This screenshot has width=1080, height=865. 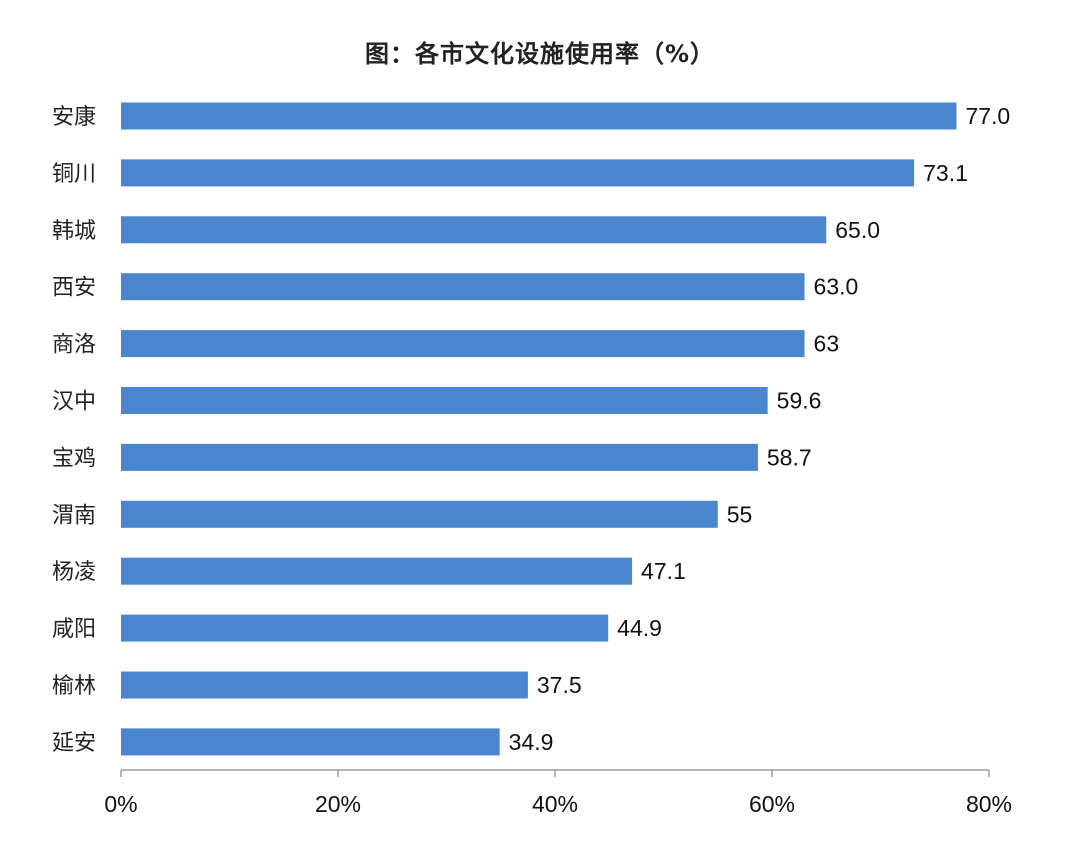 What do you see at coordinates (559, 685) in the screenshot?
I see `data-label: 37.5` at bounding box center [559, 685].